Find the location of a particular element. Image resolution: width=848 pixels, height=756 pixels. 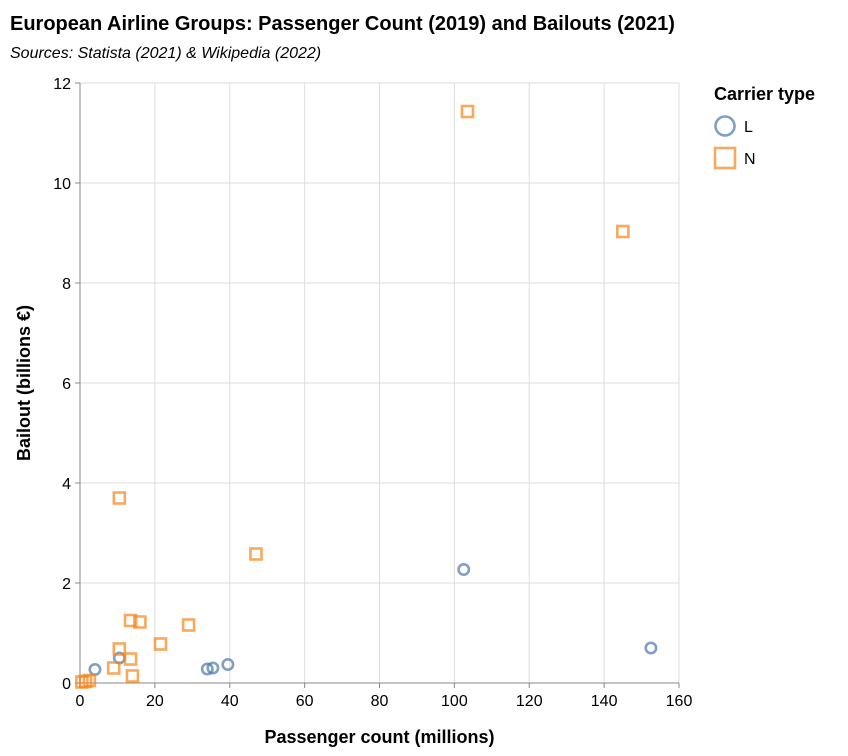

x-tick-label: 160 is located at coordinates (679, 701).